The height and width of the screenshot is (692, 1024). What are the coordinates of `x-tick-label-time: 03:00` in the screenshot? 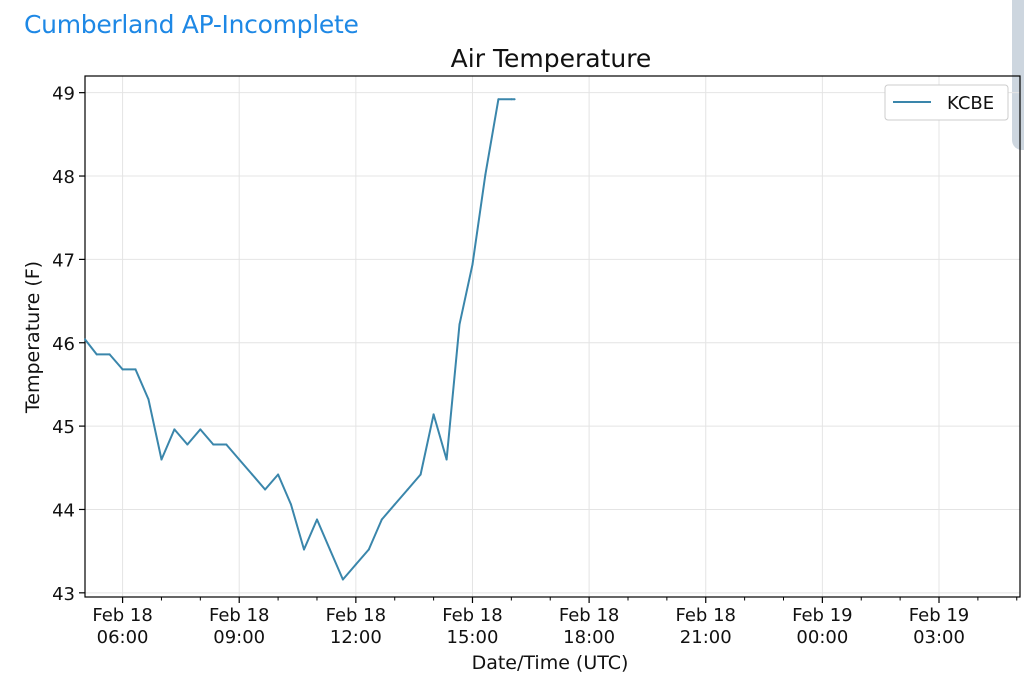 It's located at (939, 637).